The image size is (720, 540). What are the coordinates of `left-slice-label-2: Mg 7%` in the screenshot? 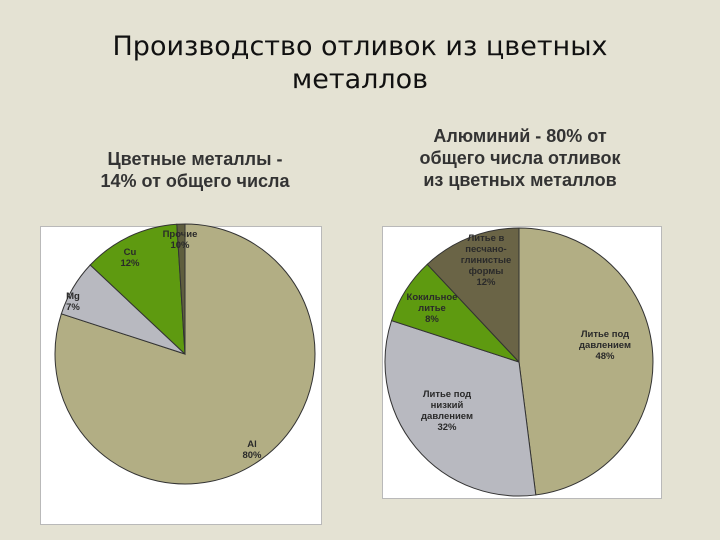 It's located at (73, 302).